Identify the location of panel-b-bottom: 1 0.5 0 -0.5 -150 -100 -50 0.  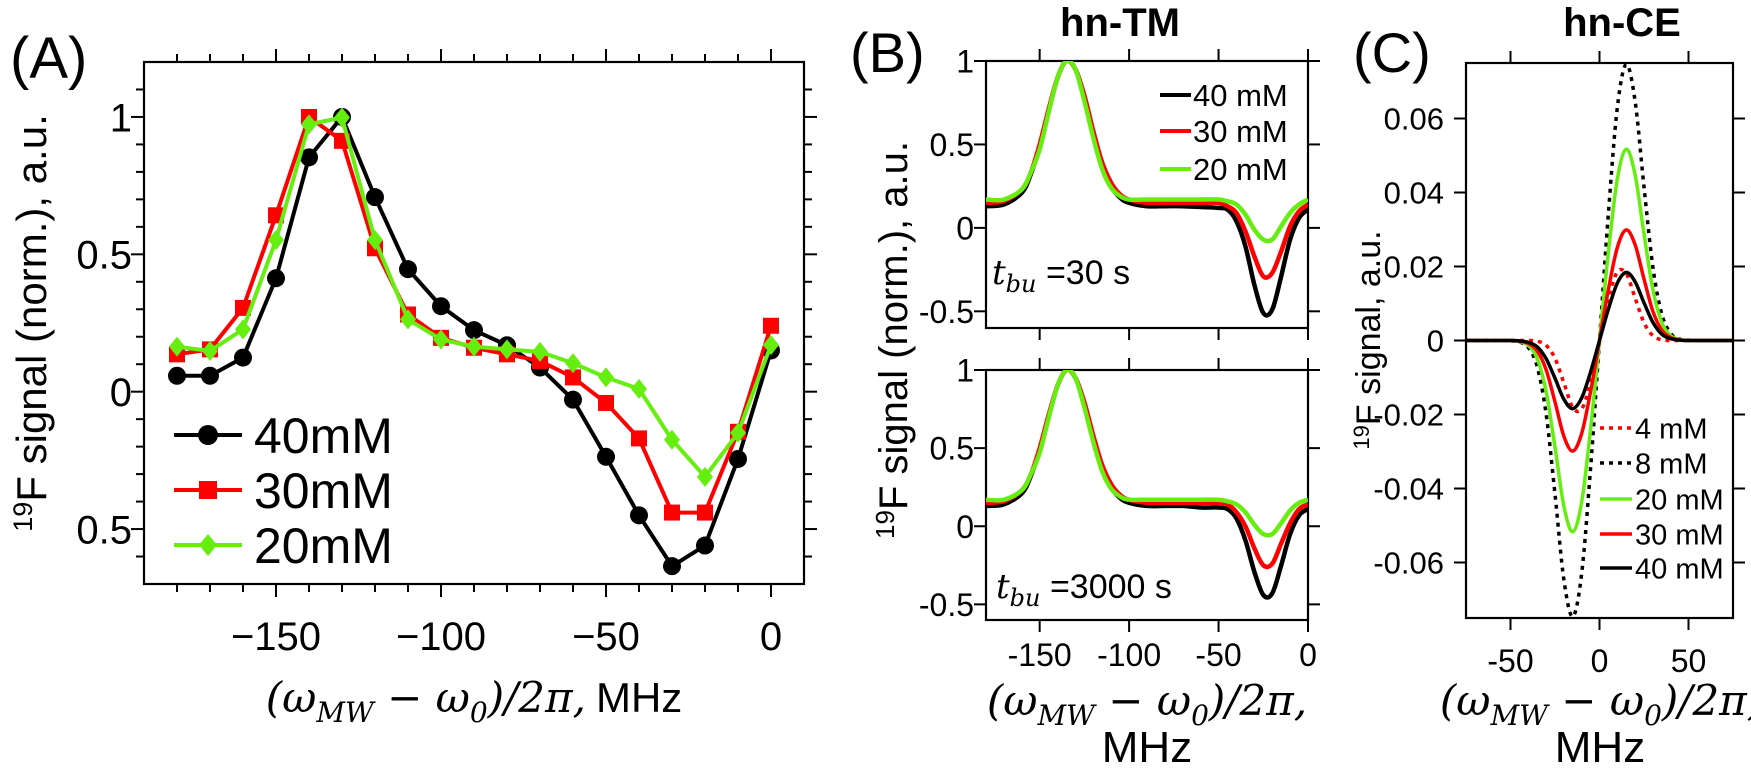
(1119, 513).